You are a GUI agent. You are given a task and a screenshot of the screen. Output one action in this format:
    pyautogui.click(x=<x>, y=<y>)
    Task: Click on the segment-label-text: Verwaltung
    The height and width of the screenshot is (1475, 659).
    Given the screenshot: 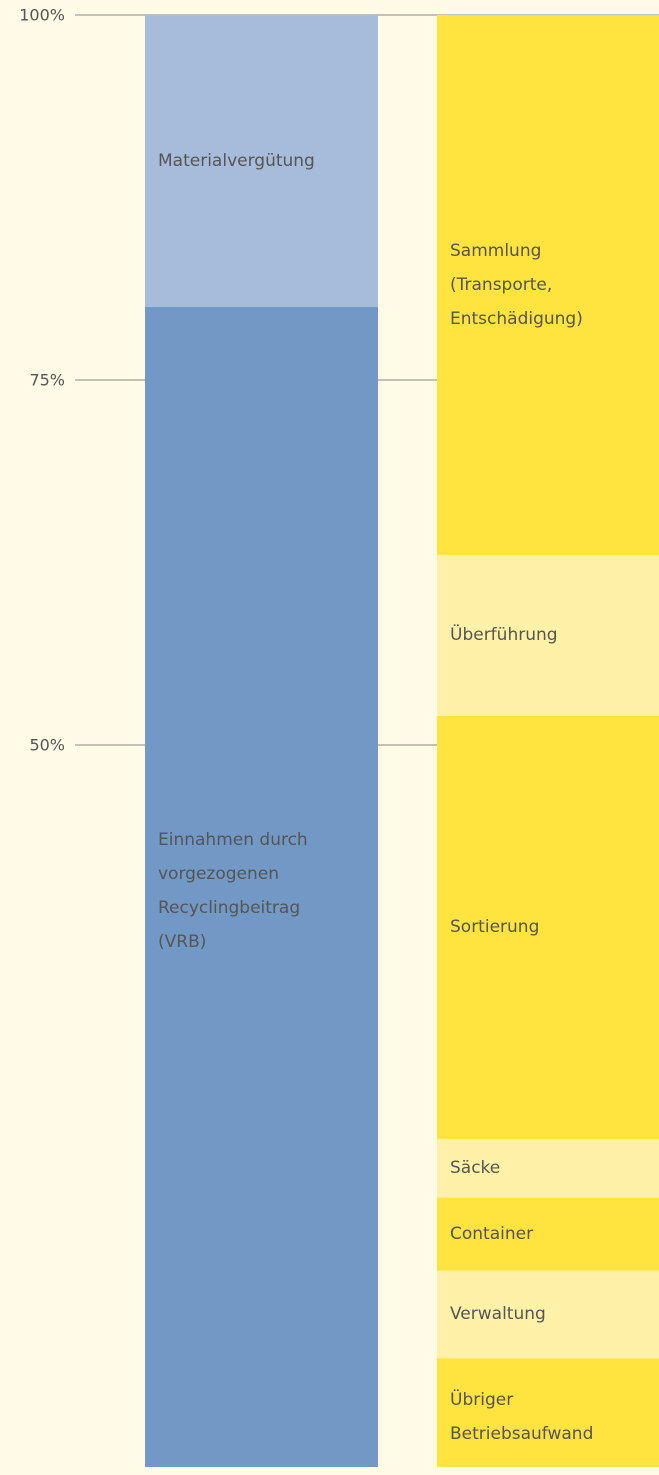 What is the action you would take?
    pyautogui.click(x=498, y=1314)
    